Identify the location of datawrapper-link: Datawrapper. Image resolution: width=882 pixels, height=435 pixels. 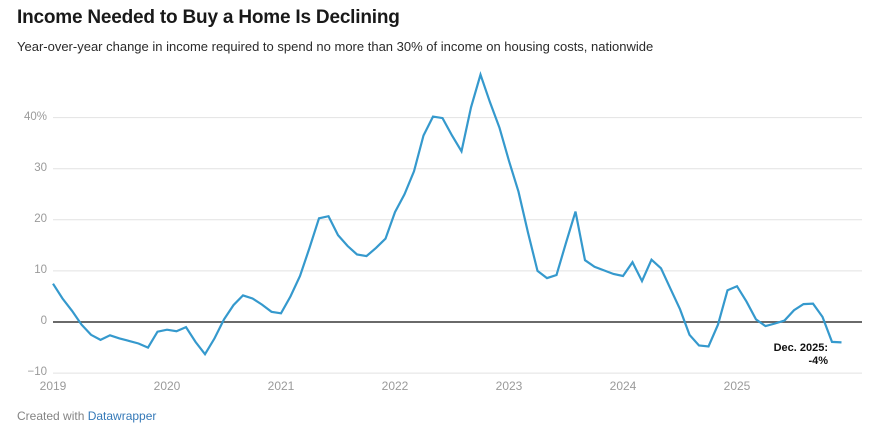
(122, 416).